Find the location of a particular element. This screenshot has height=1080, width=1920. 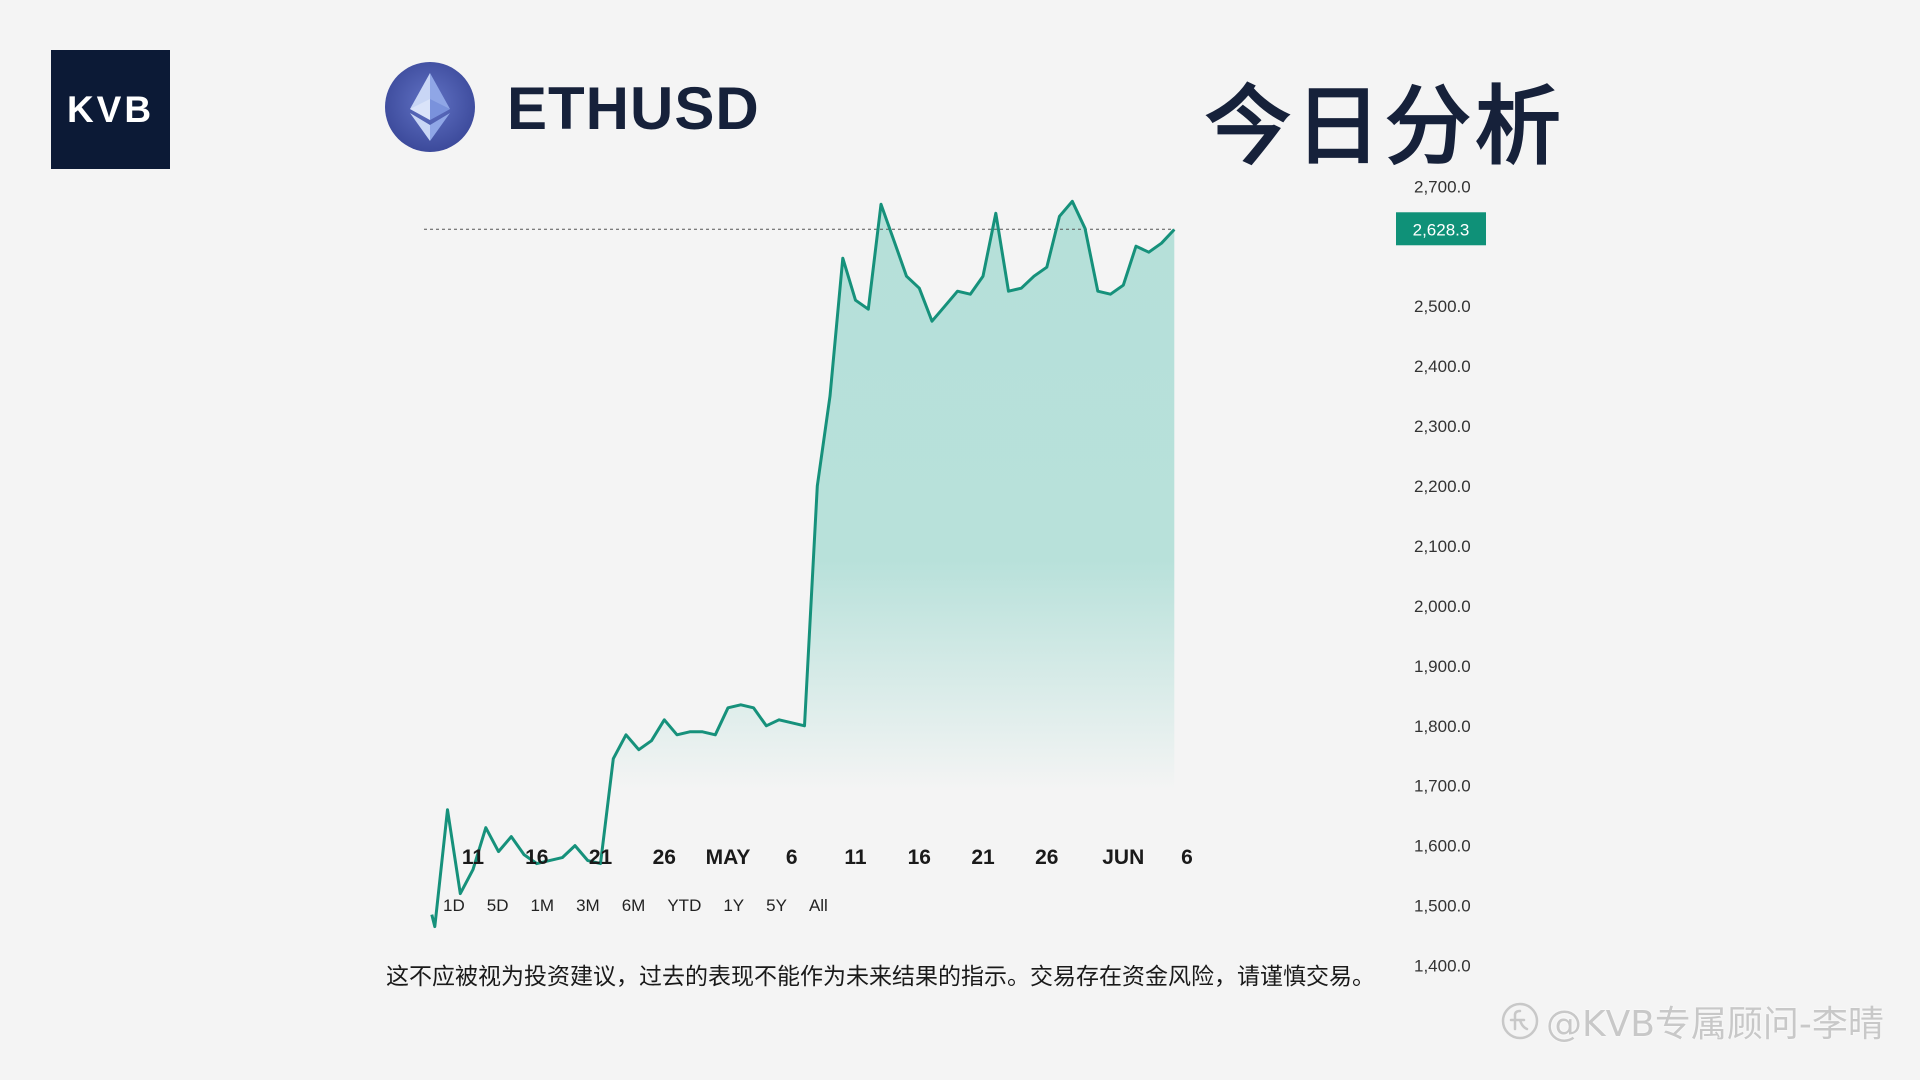

y-tick-label: 2,400.0 is located at coordinates (1442, 366).